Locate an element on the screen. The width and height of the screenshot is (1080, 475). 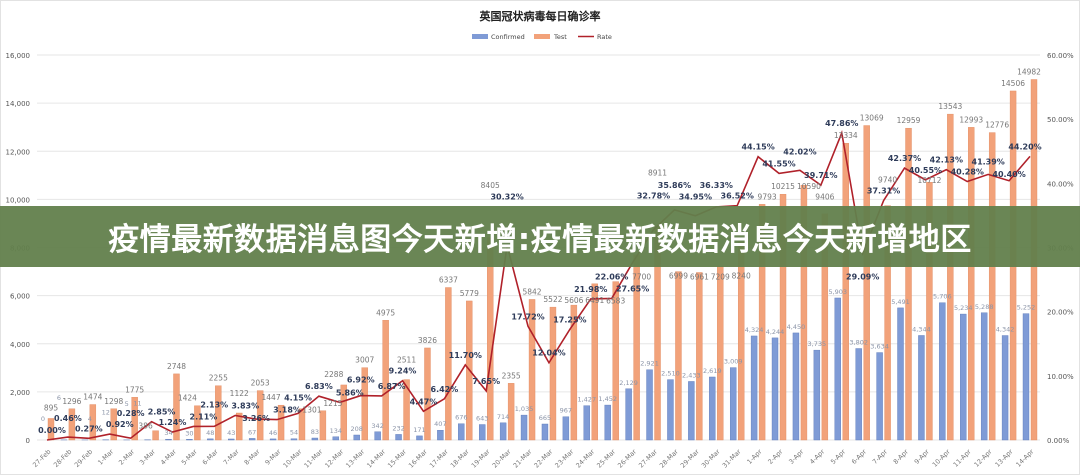
test-data-label: 2748 is located at coordinates (176, 366).